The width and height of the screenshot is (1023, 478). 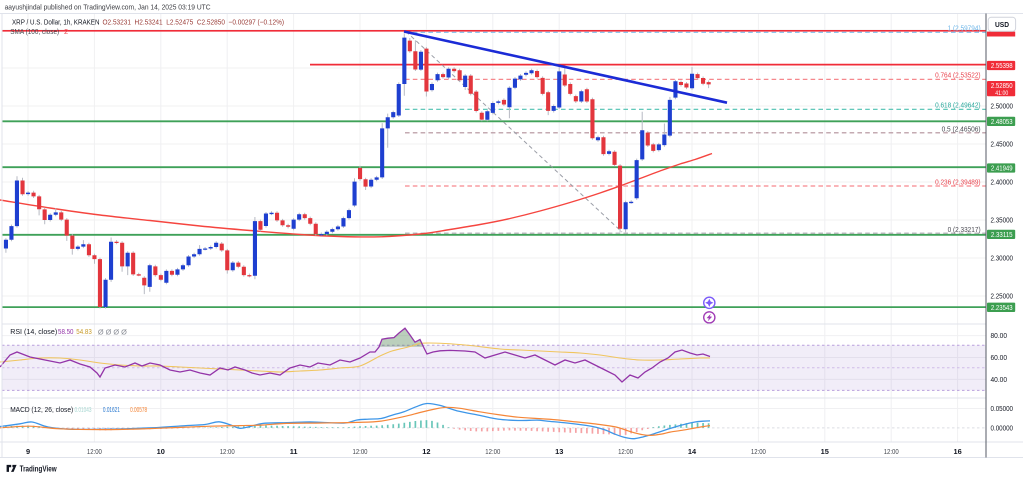 I want to click on svg-text: 16, so click(x=957, y=451).